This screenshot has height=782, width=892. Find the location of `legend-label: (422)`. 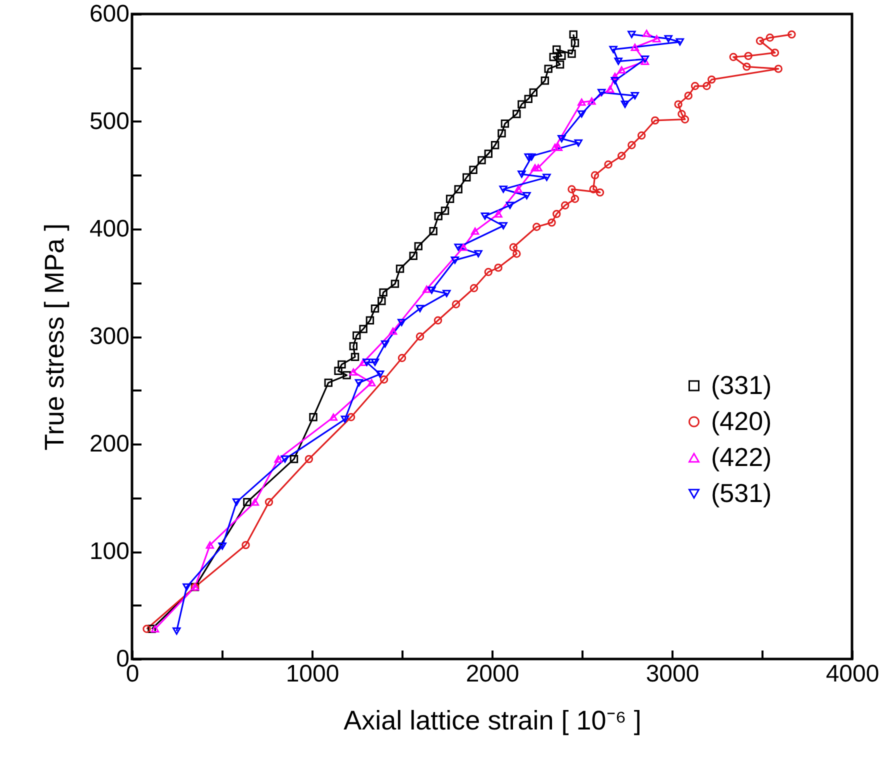

legend-label: (422) is located at coordinates (741, 457).